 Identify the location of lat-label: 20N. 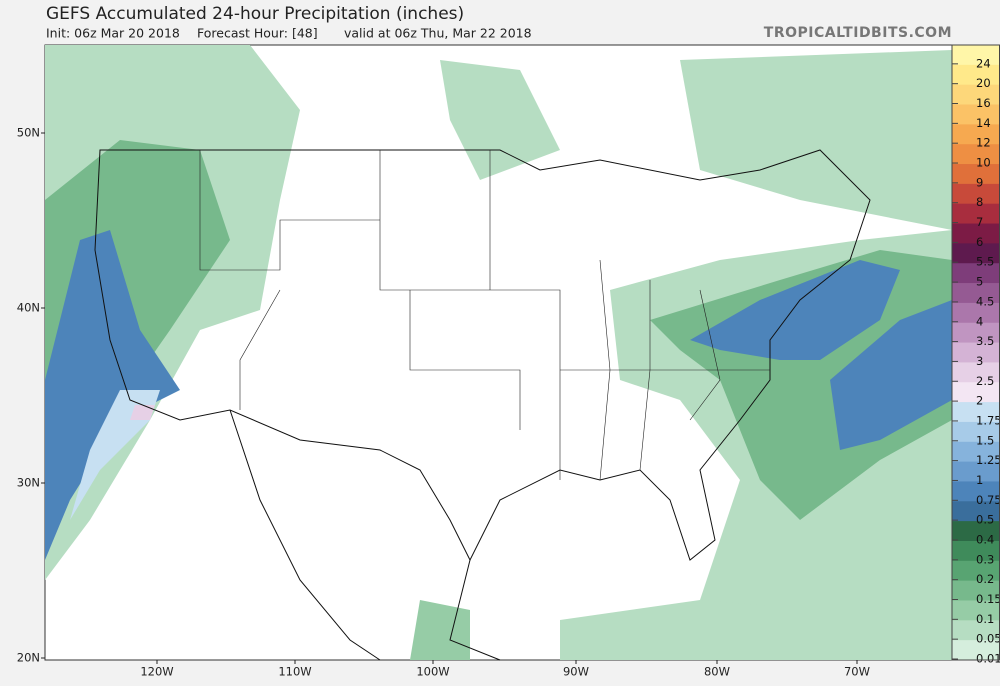
(28, 658).